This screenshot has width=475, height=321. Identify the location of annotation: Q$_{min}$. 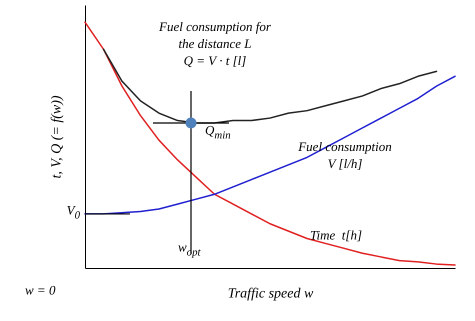
(218, 133).